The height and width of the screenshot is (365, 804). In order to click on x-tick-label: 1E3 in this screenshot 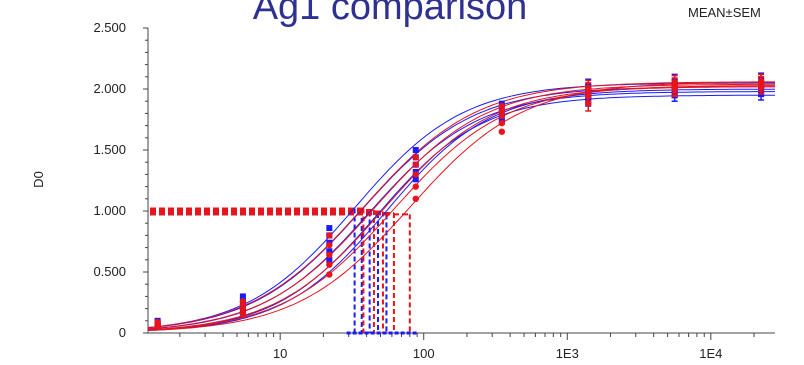, I will do `click(567, 353)`.